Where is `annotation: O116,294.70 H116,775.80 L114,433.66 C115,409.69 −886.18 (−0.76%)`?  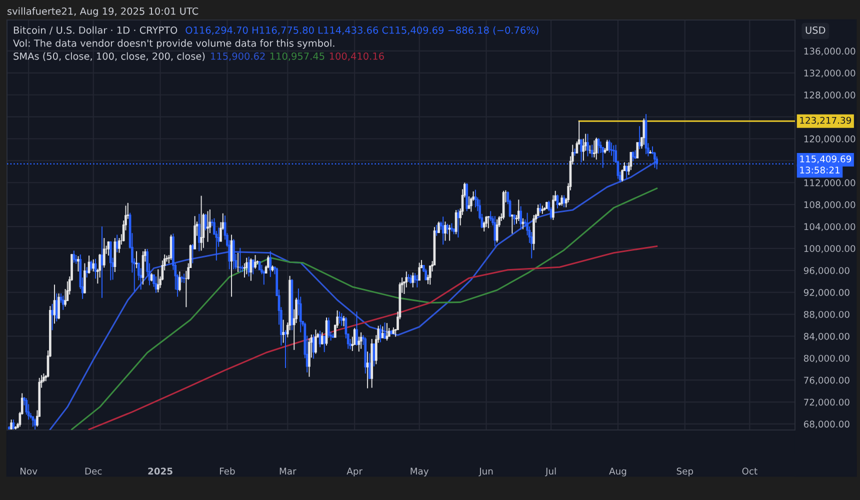
annotation: O116,294.70 H116,775.80 L114,433.66 C115,409.69 −886.18 (−0.76%) is located at coordinates (362, 30).